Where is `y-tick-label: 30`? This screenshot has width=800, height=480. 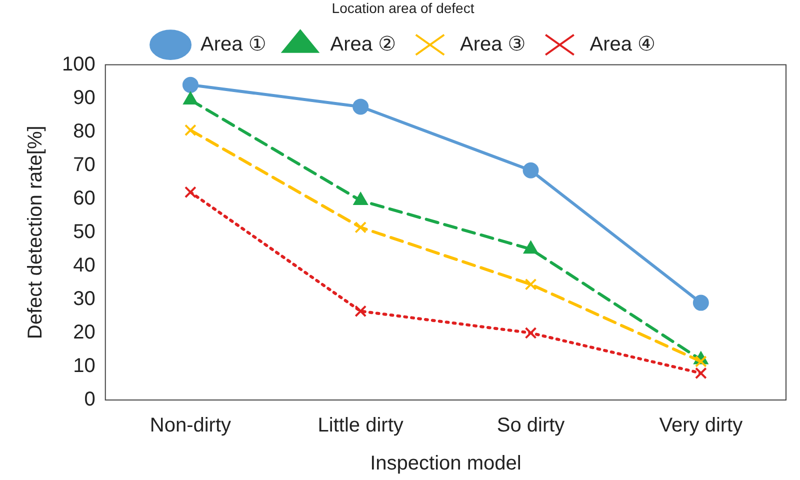
y-tick-label: 30 is located at coordinates (84, 299).